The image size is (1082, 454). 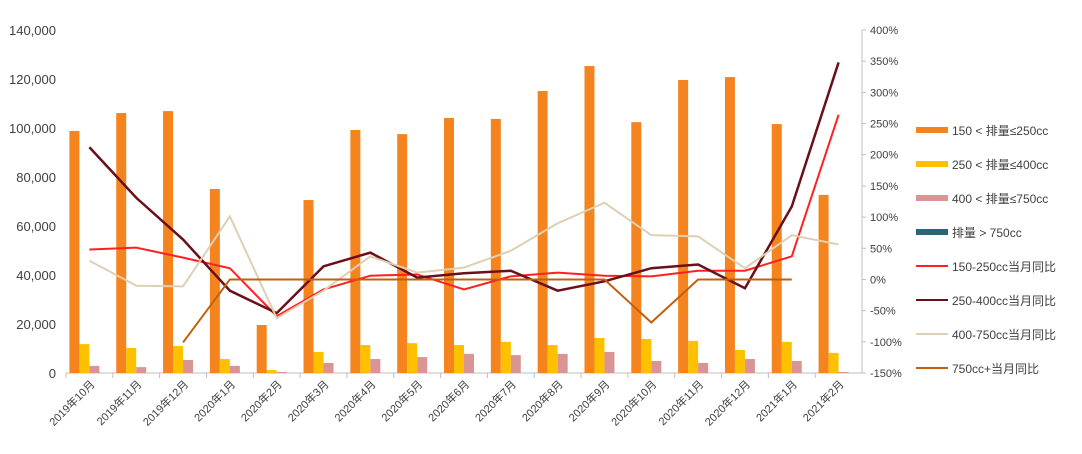 I want to click on legend-label: 400 < 排量≤750cc, so click(x=1000, y=199).